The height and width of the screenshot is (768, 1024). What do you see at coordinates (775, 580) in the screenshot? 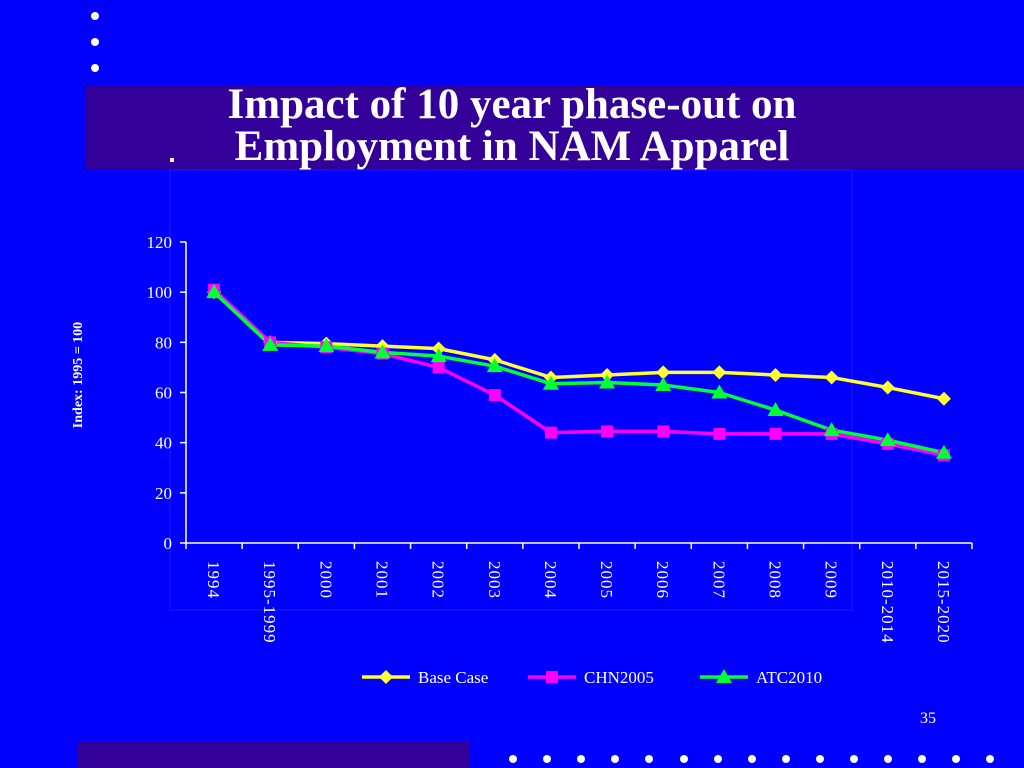
I see `x-tick-label: 2008` at bounding box center [775, 580].